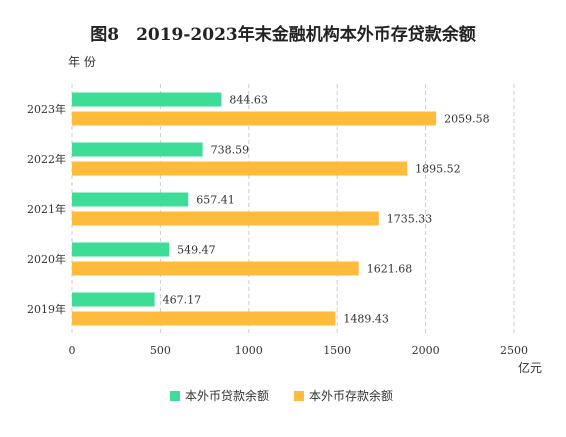 The height and width of the screenshot is (437, 566). What do you see at coordinates (82, 62) in the screenshot?
I see `y-axis-label: 年 份` at bounding box center [82, 62].